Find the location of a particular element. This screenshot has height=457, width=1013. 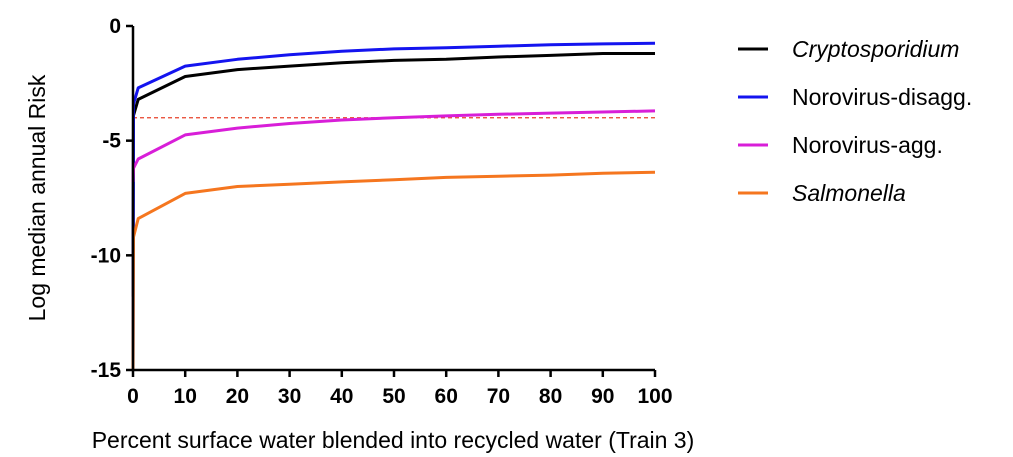

x-tick-label: 100 is located at coordinates (654, 396).